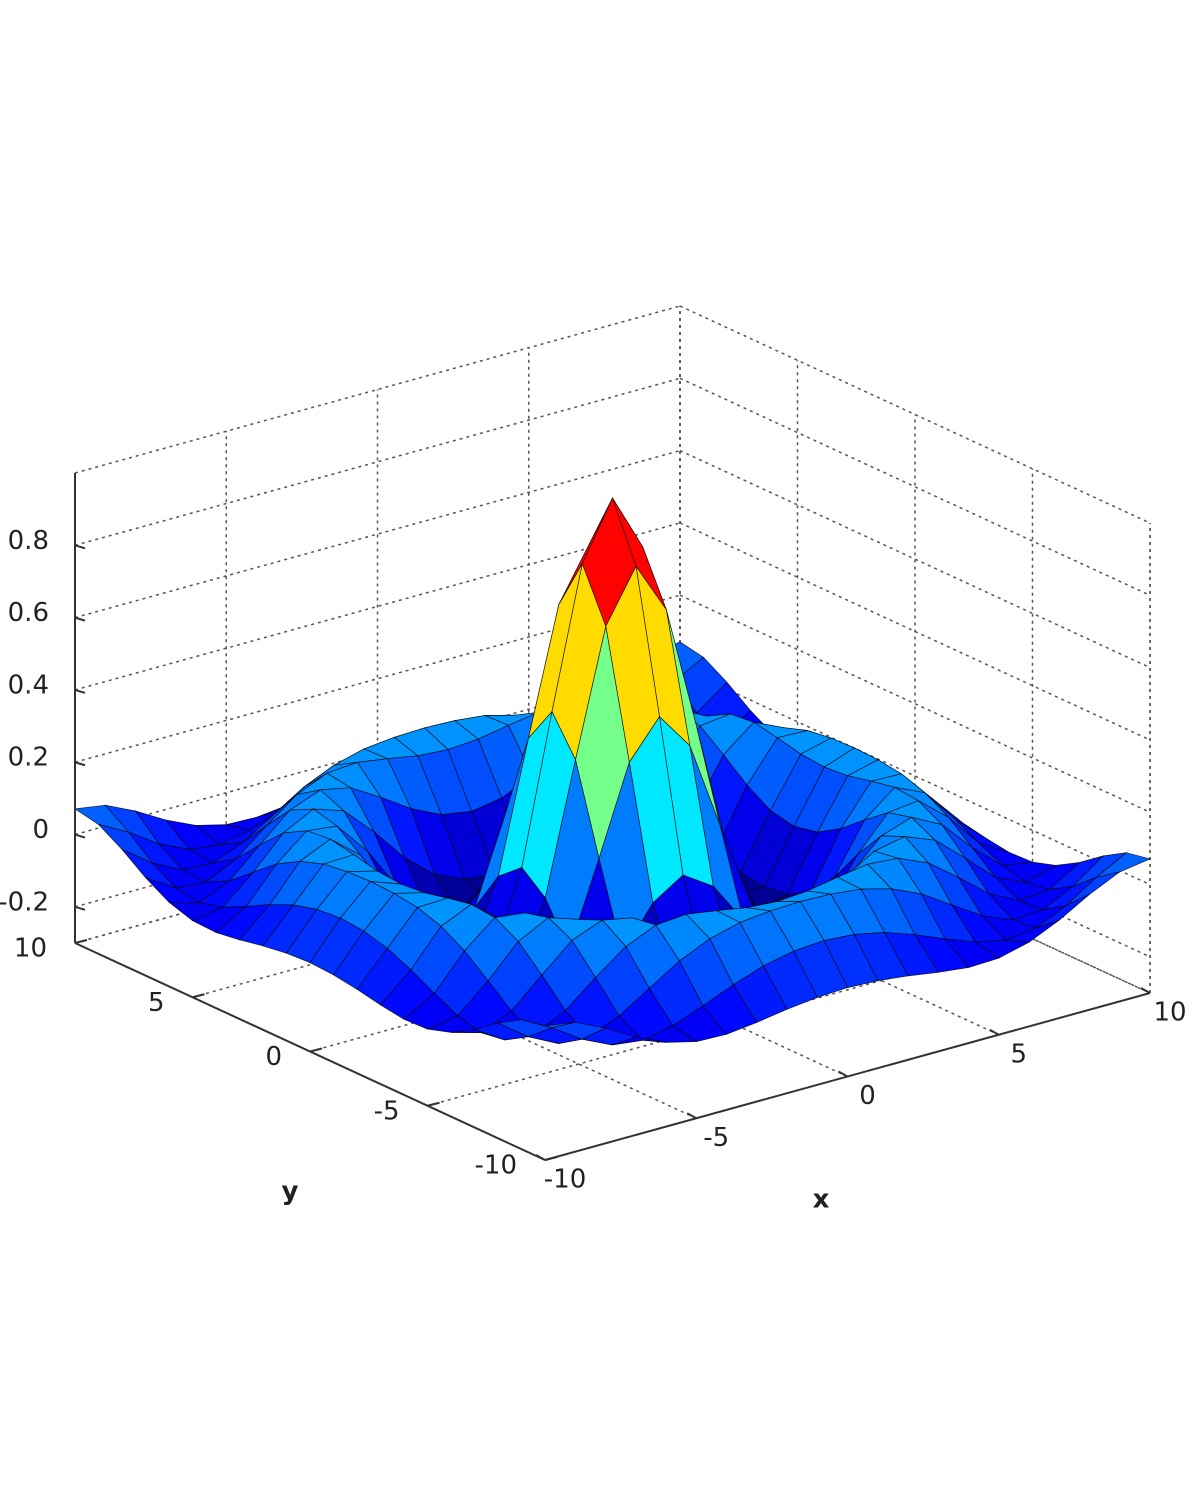 The image size is (1200, 1500). What do you see at coordinates (1169, 1013) in the screenshot?
I see `x-tick-label: 10` at bounding box center [1169, 1013].